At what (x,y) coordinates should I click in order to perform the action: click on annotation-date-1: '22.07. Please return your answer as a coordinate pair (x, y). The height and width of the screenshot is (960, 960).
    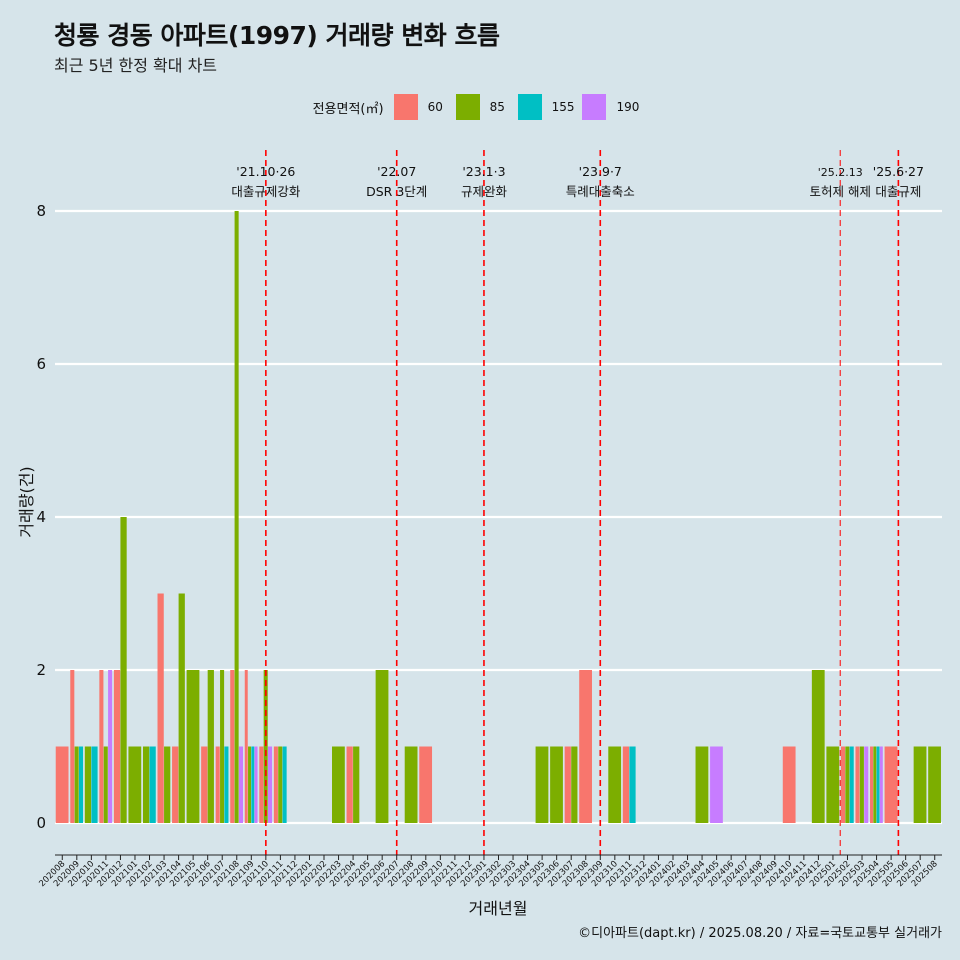
    Looking at the image, I should click on (396, 171).